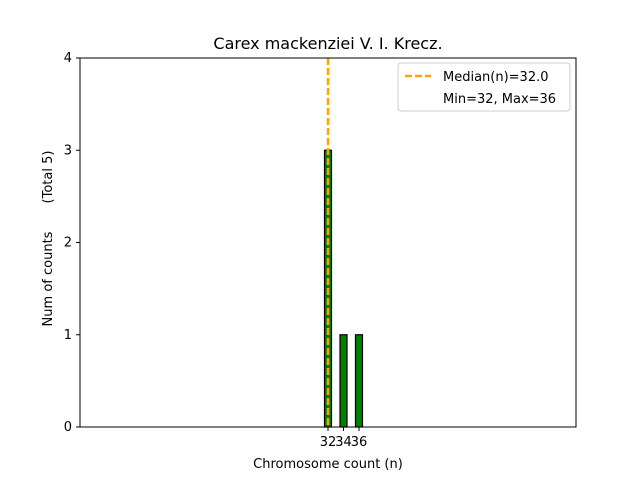  What do you see at coordinates (499, 99) in the screenshot?
I see `legend-entry-minmax: Min=32, Max=36` at bounding box center [499, 99].